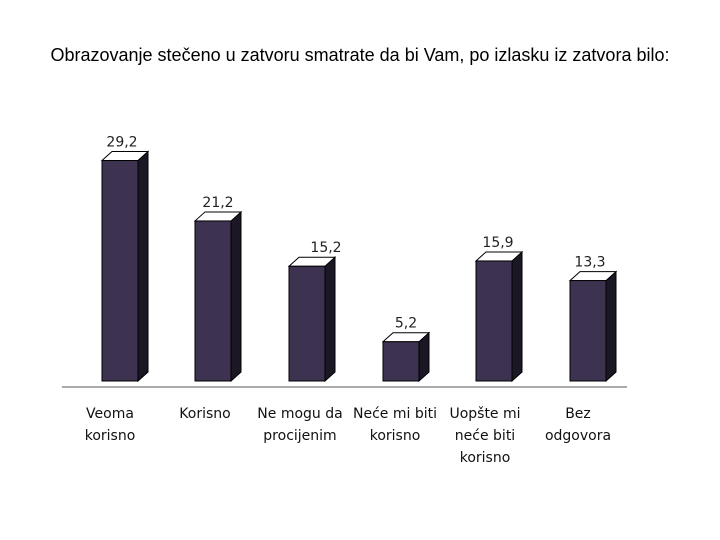 This screenshot has height=540, width=720. What do you see at coordinates (217, 203) in the screenshot?
I see `data-label: 21,2` at bounding box center [217, 203].